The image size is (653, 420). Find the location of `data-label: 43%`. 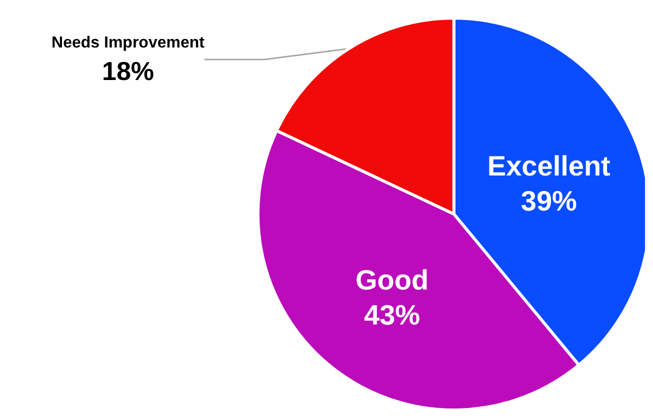

data-label: 43% is located at coordinates (392, 314).